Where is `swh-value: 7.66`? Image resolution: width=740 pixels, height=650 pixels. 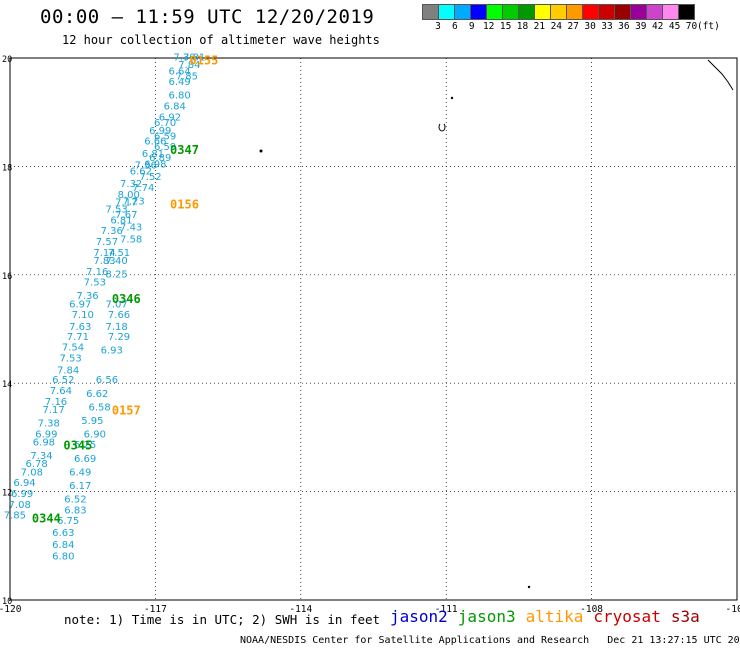 swh-value: 7.66 is located at coordinates (119, 315).